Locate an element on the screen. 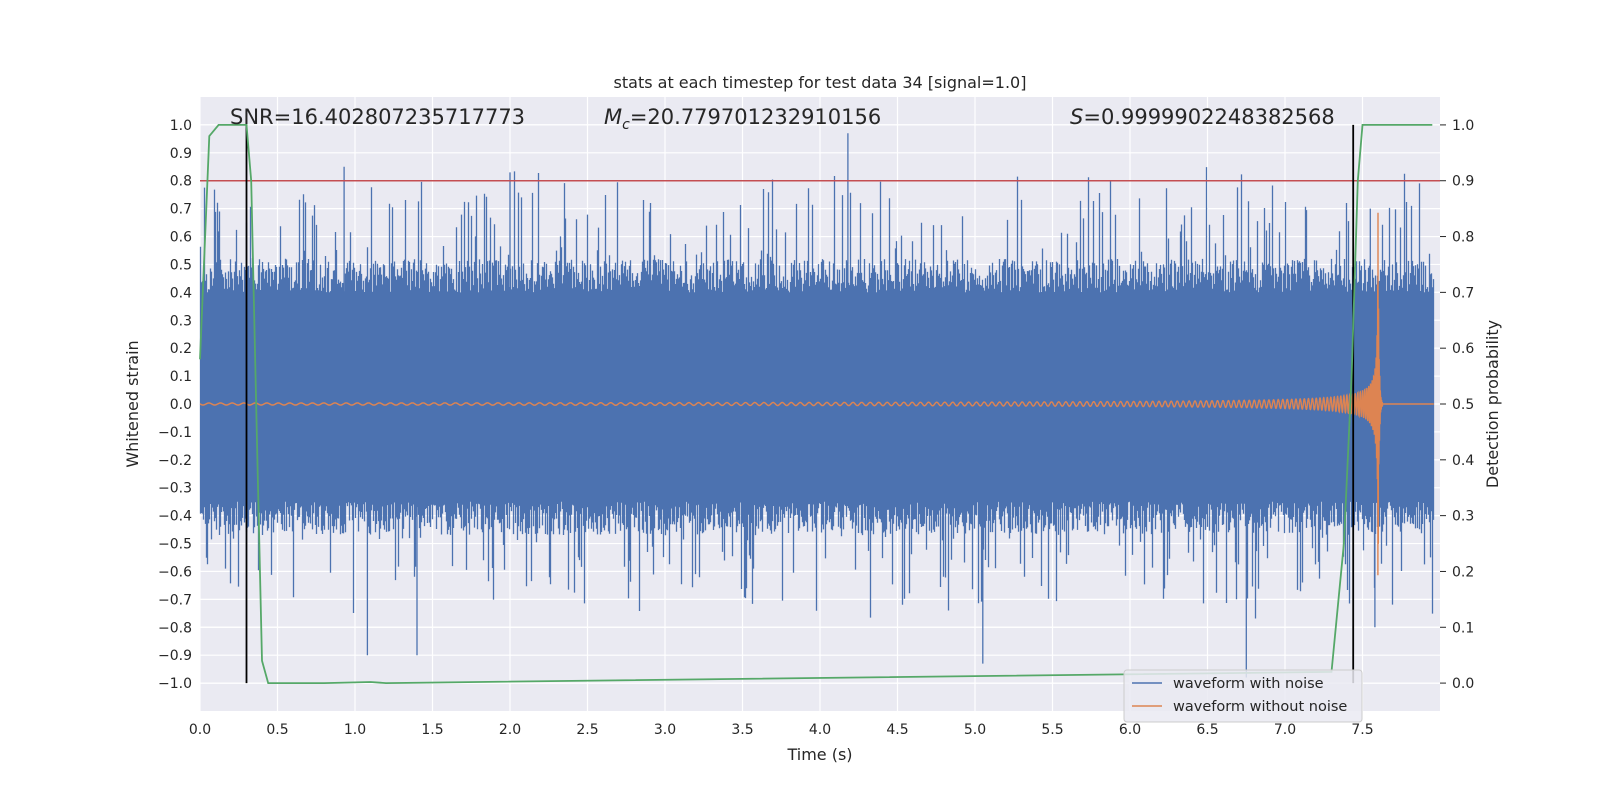  x-tick-label: 1.5 is located at coordinates (432, 730).